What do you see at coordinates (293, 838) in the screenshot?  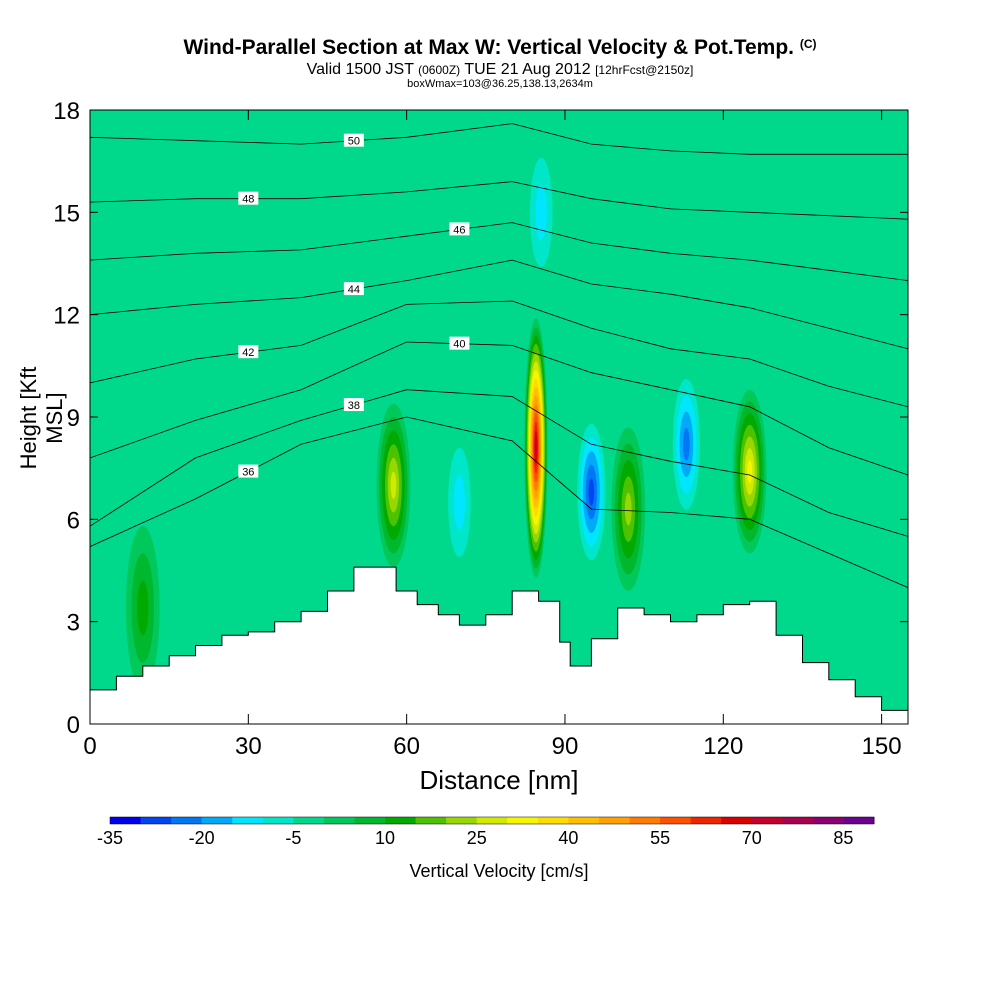 I see `colorbar-tick-label: -5` at bounding box center [293, 838].